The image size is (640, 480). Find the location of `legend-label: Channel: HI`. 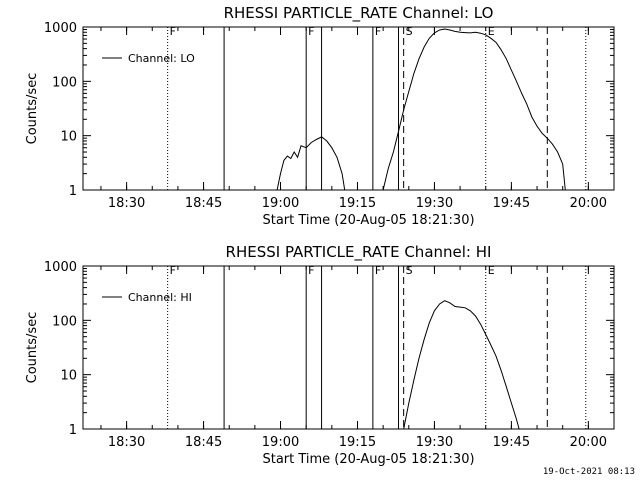

legend-label: Channel: HI is located at coordinates (160, 297).